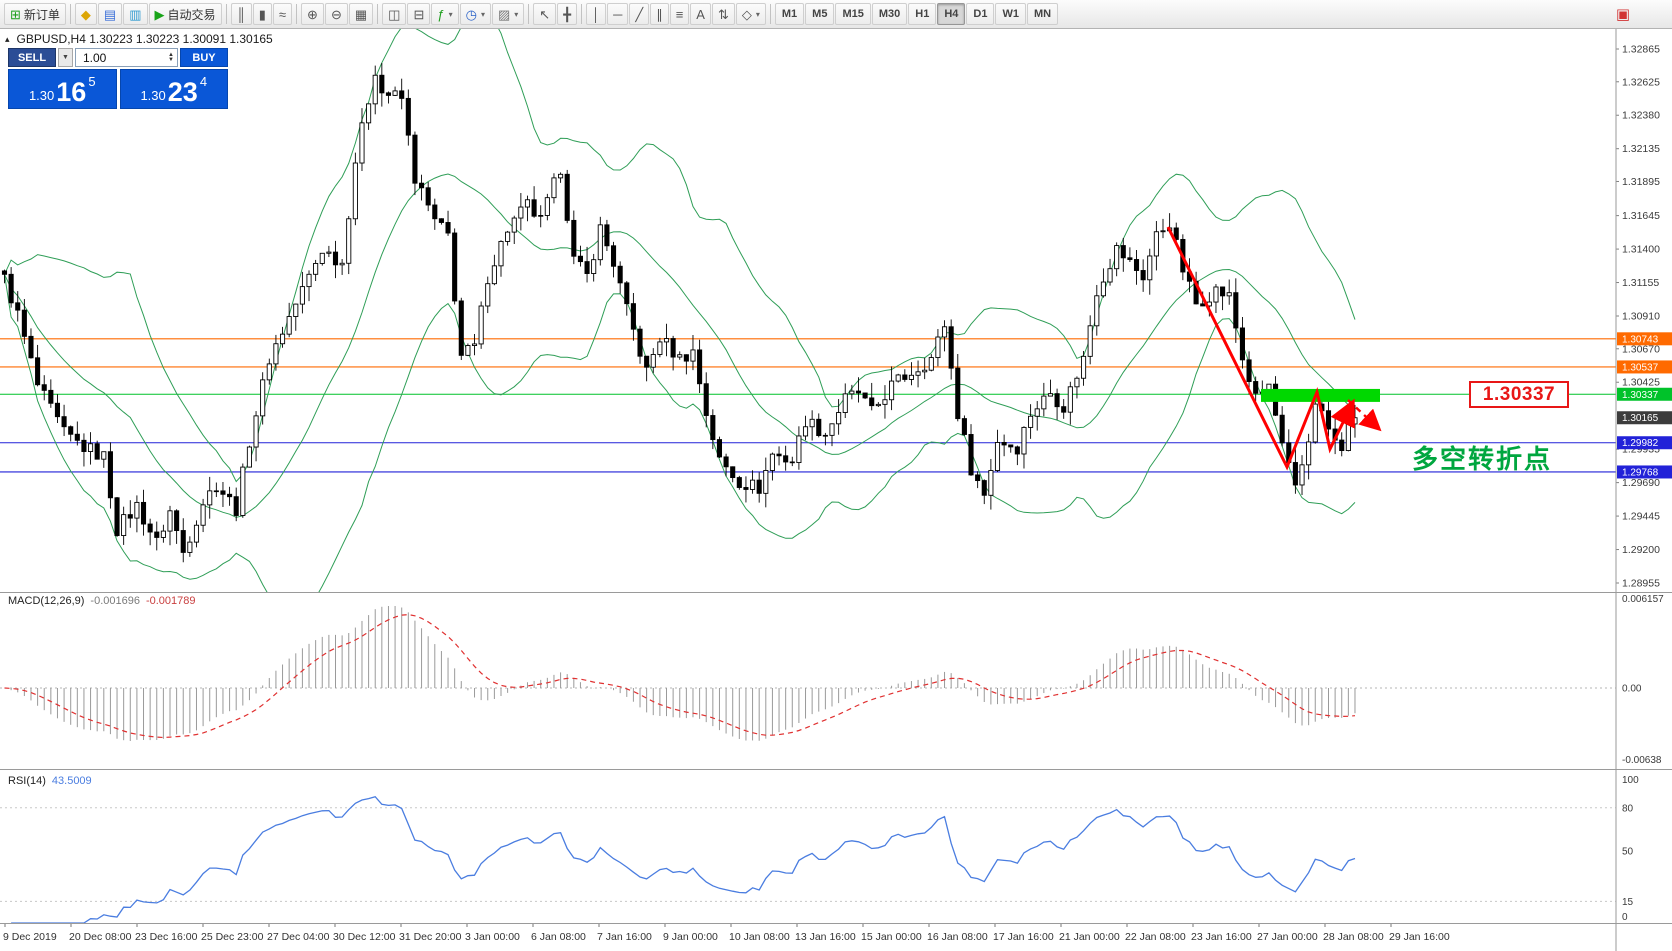 The height and width of the screenshot is (951, 1672). I want to click on grid-icon-button: ▦, so click(361, 14).